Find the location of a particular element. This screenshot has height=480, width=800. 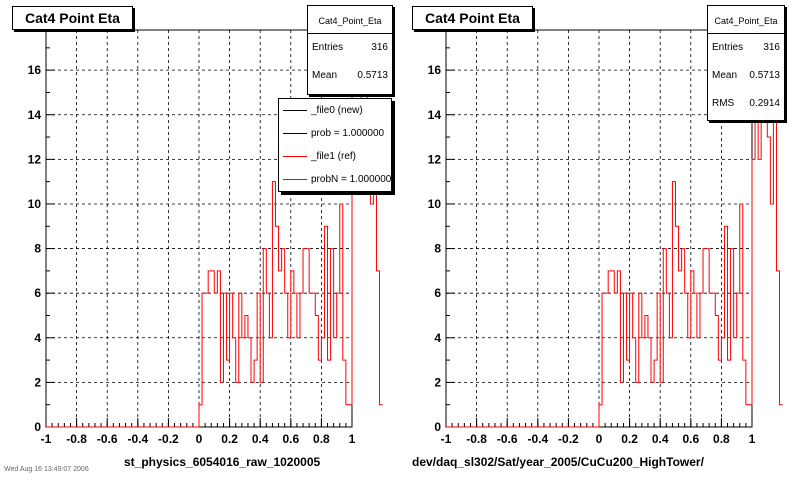

left-x-axis-title: st_physics_6054016_raw_1020005 is located at coordinates (222, 462).